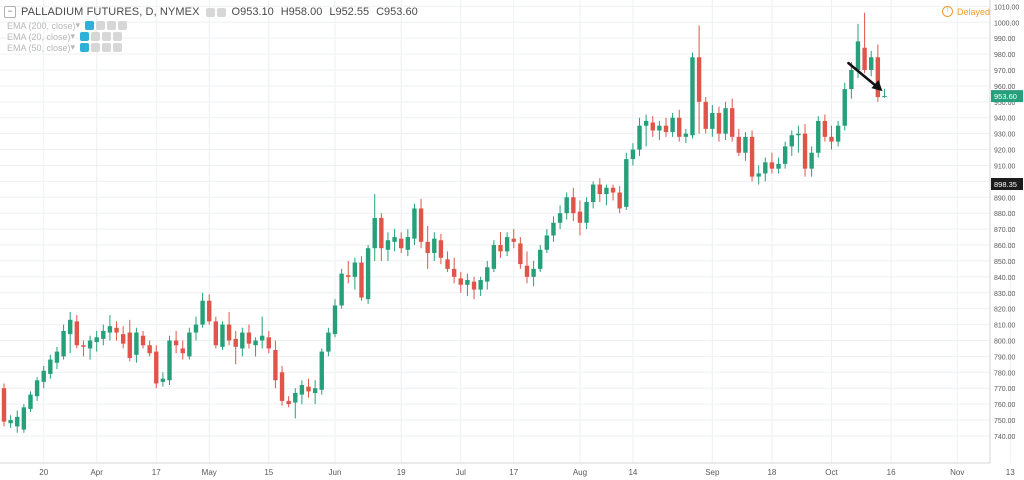 This screenshot has height=480, width=1024. Describe the element at coordinates (96, 472) in the screenshot. I see `x-tick-label: Apr` at that location.